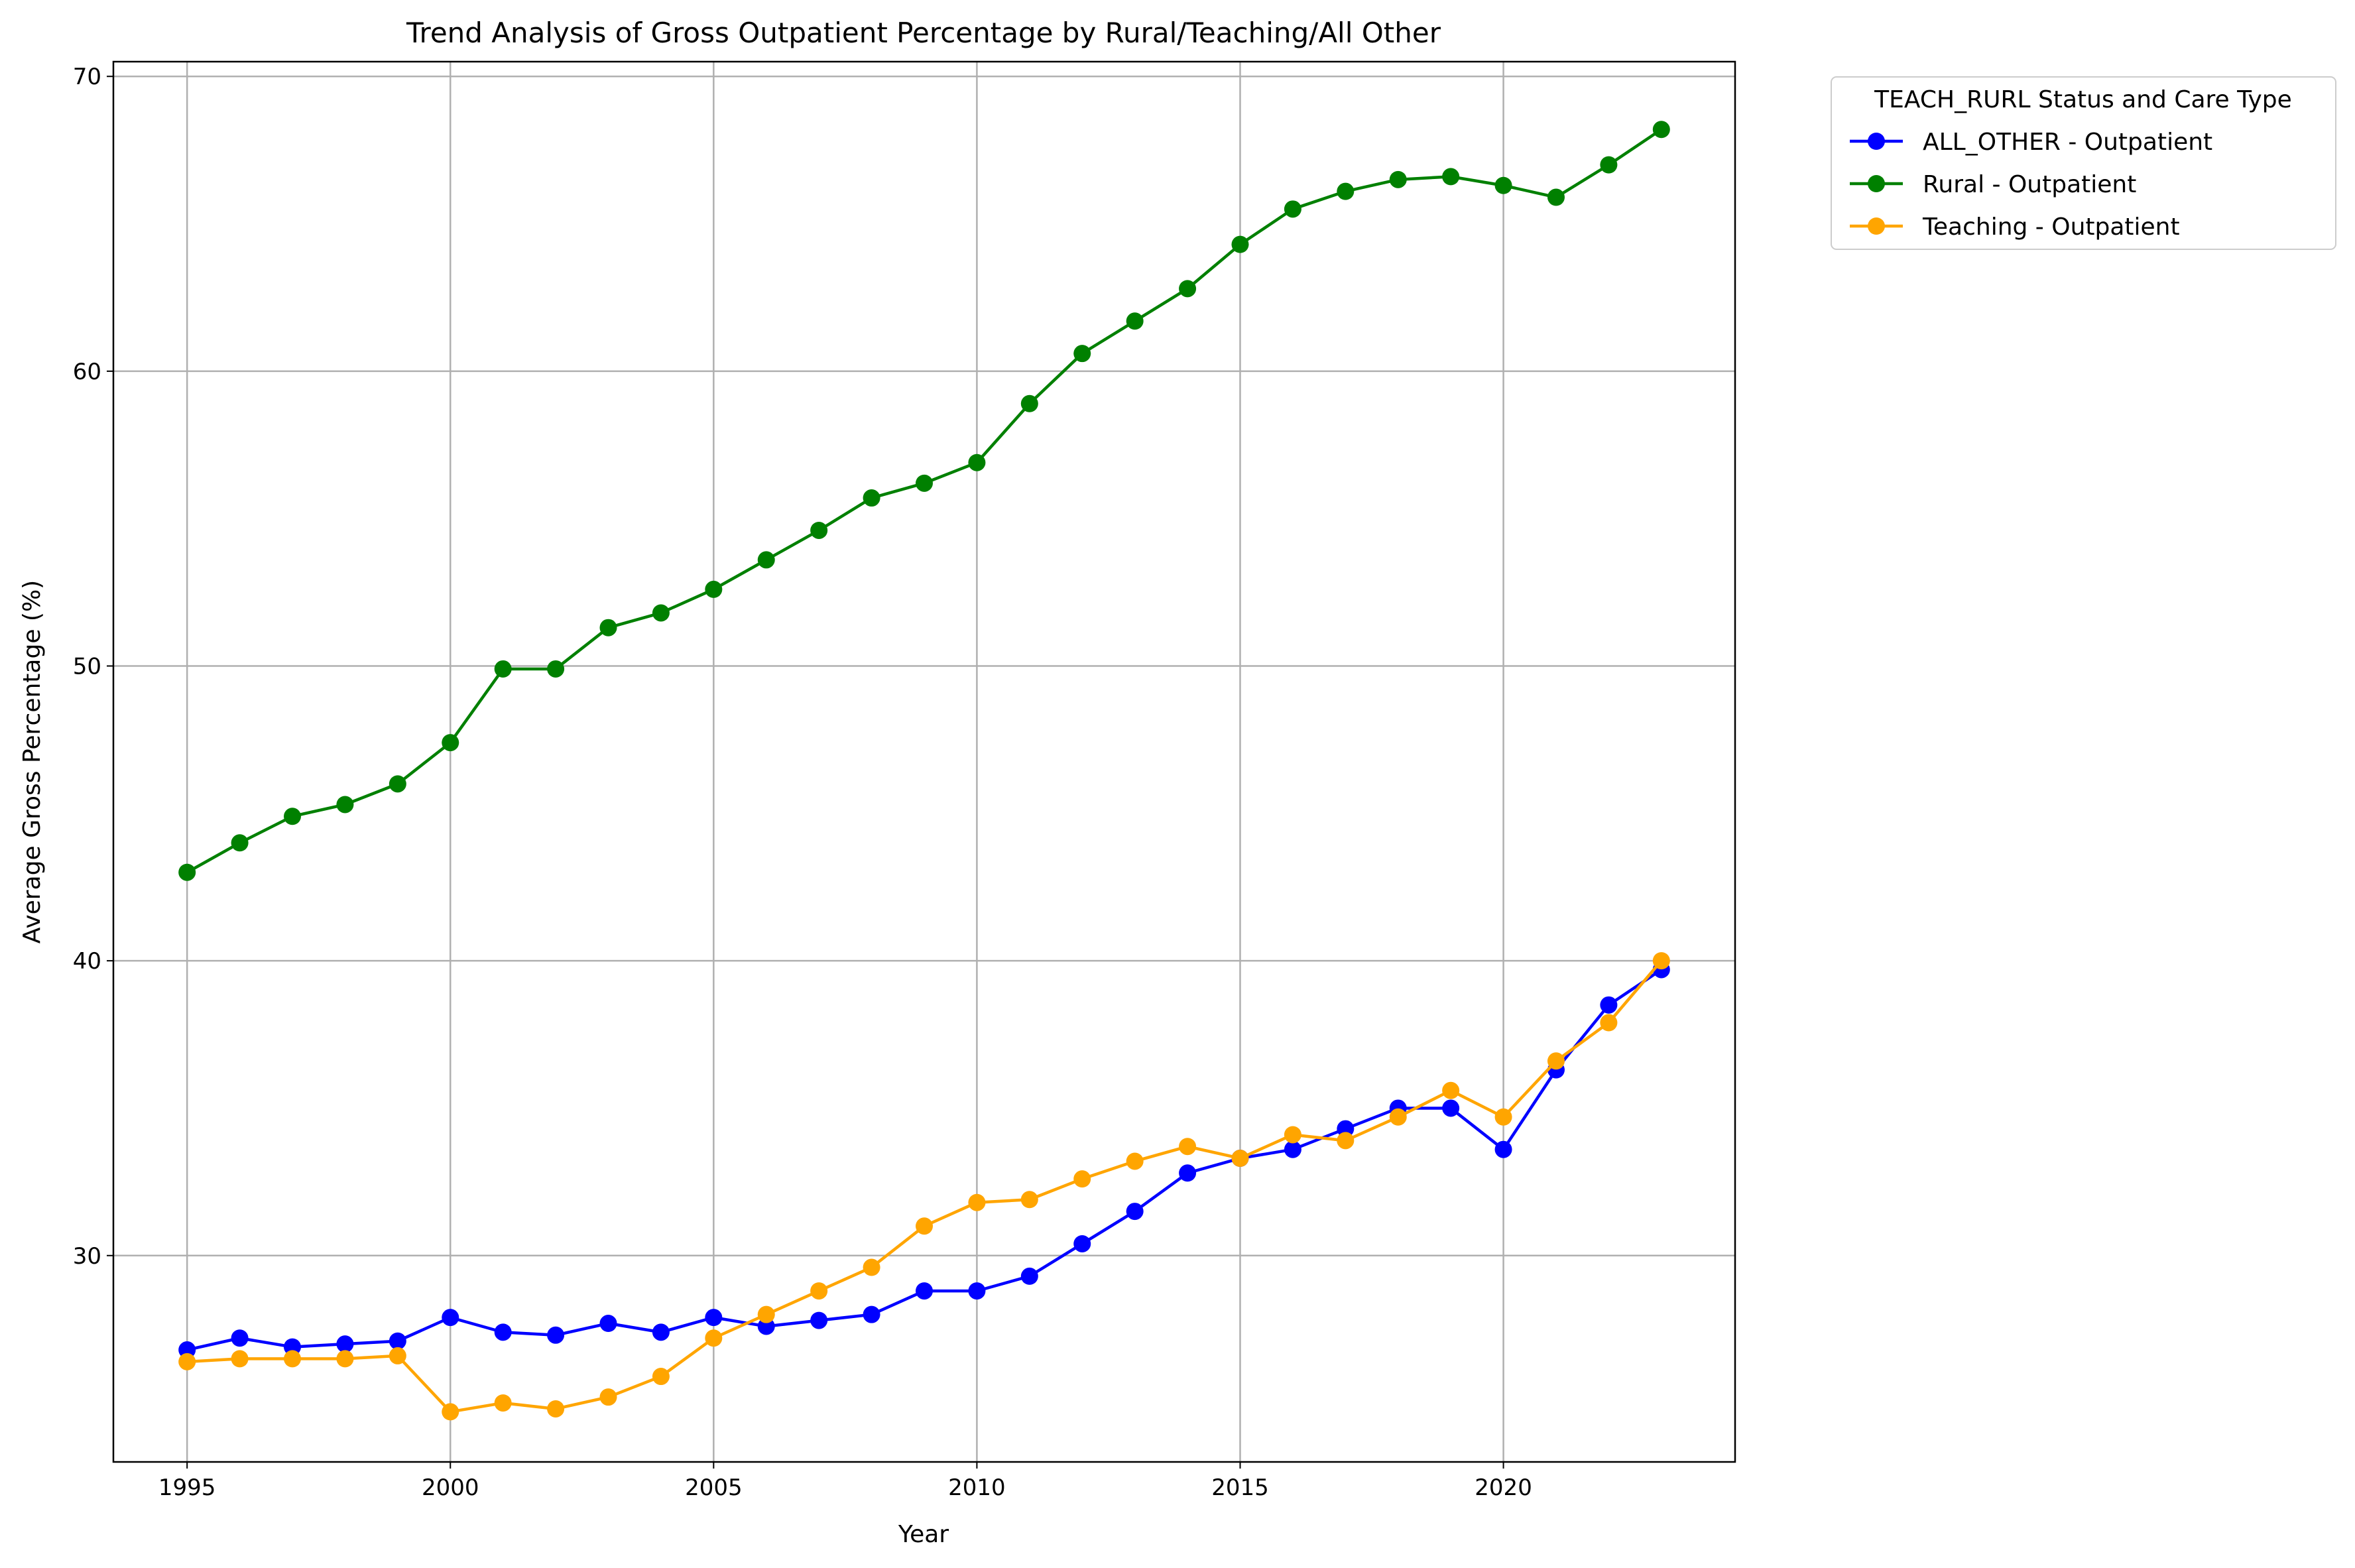  I want to click on legend-item: Rural - Outpatient, so click(1993, 184).